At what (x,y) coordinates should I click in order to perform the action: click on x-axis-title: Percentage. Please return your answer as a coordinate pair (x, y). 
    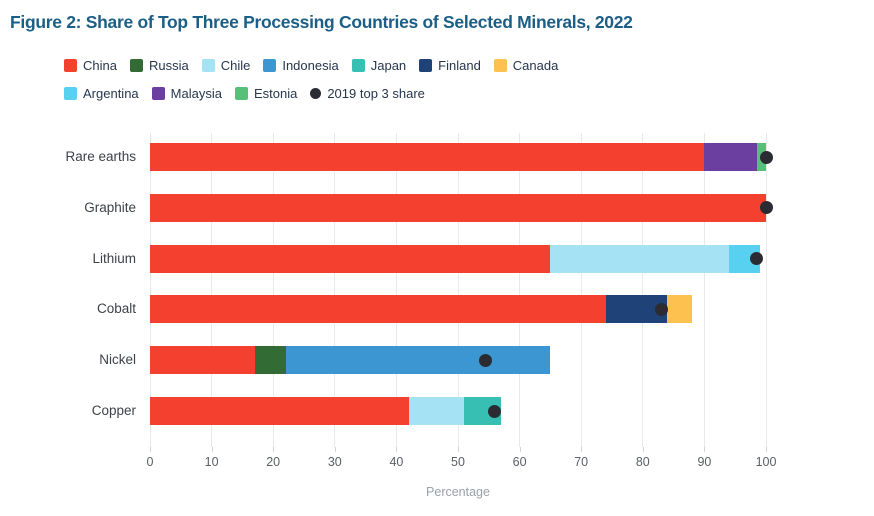
    Looking at the image, I should click on (458, 492).